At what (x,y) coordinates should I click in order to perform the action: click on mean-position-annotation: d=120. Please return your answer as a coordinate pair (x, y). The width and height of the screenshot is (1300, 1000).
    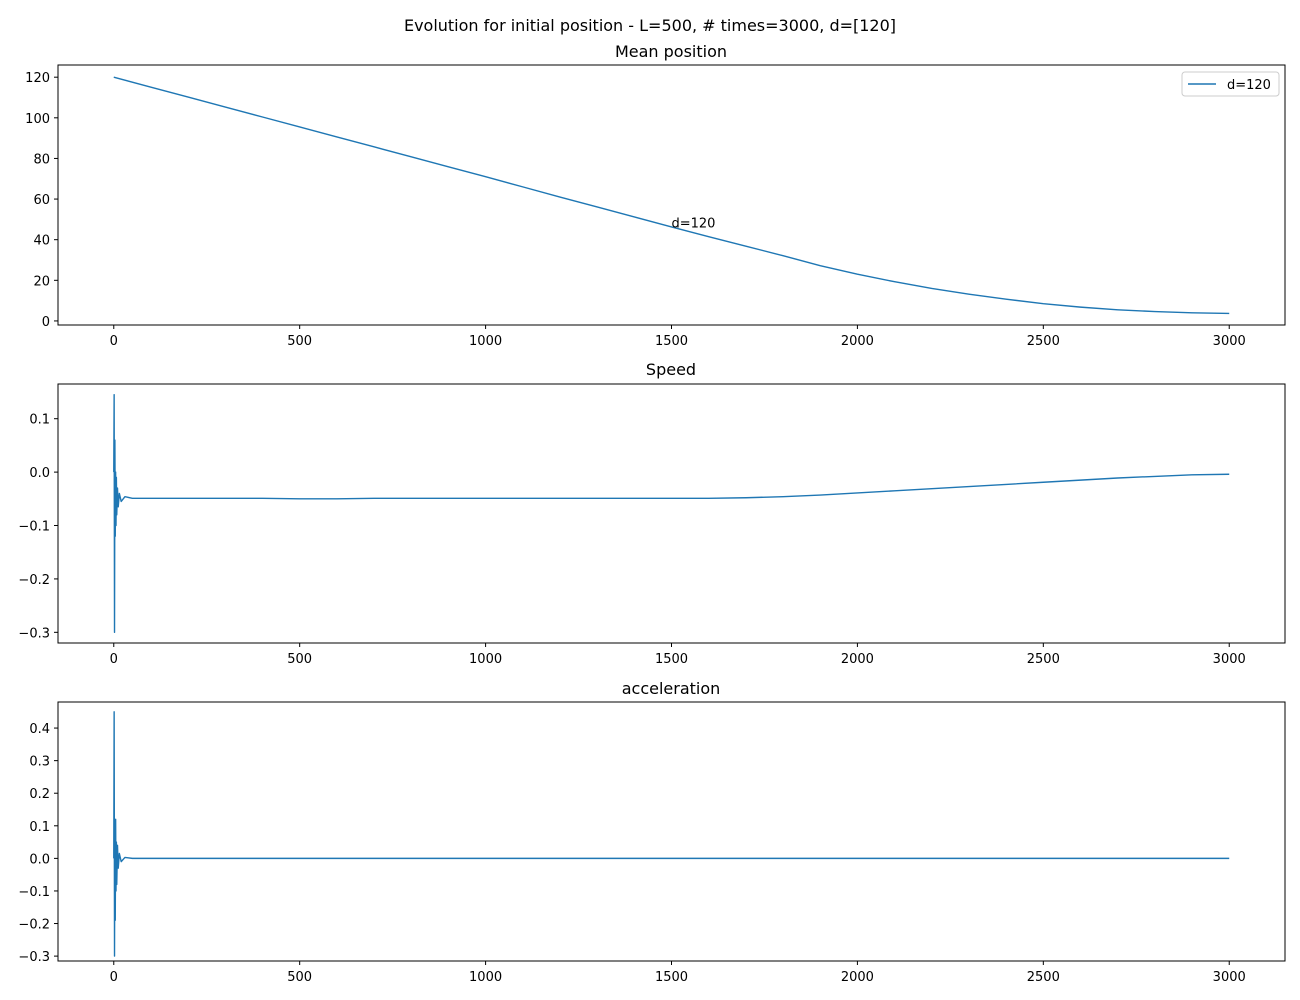
    Looking at the image, I should click on (694, 224).